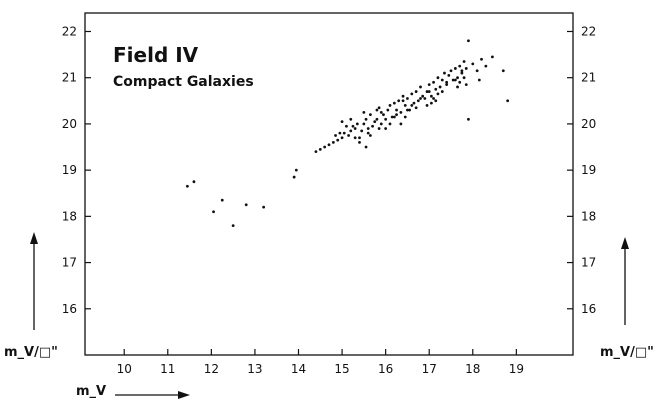 This screenshot has height=408, width=658. Describe the element at coordinates (156, 55) in the screenshot. I see `chart-title: Field IV` at that location.